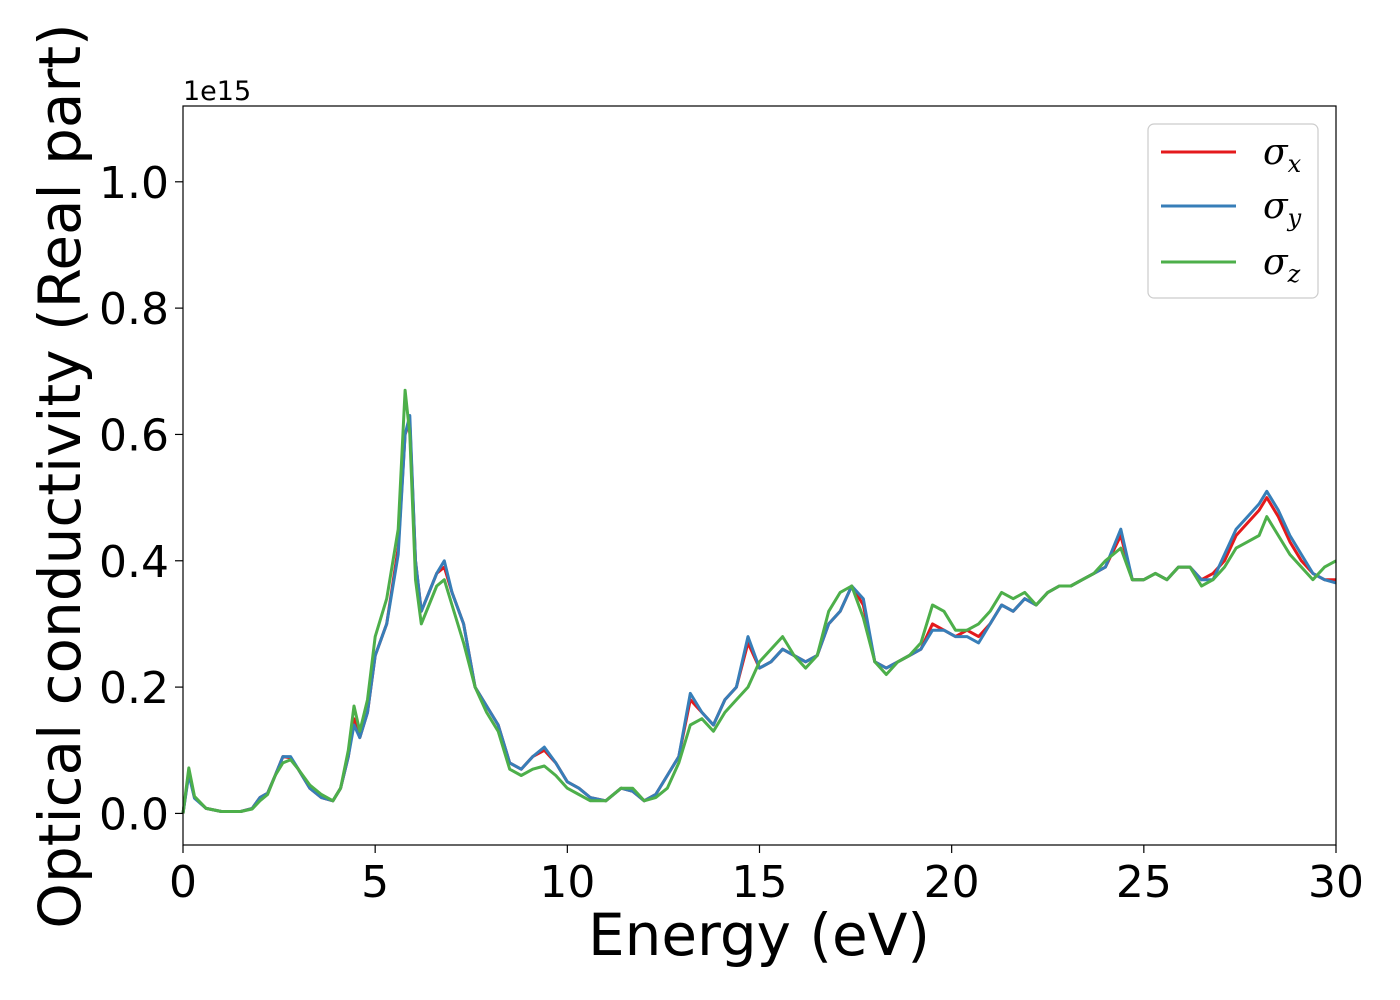 This screenshot has width=1400, height=1000. What do you see at coordinates (567, 882) in the screenshot?
I see `x-tick-label: 10` at bounding box center [567, 882].